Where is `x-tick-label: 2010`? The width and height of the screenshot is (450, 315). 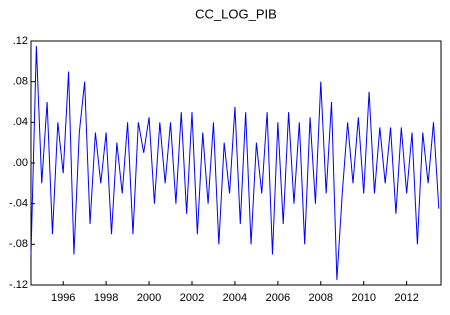 x-tick-label: 2010 is located at coordinates (363, 298).